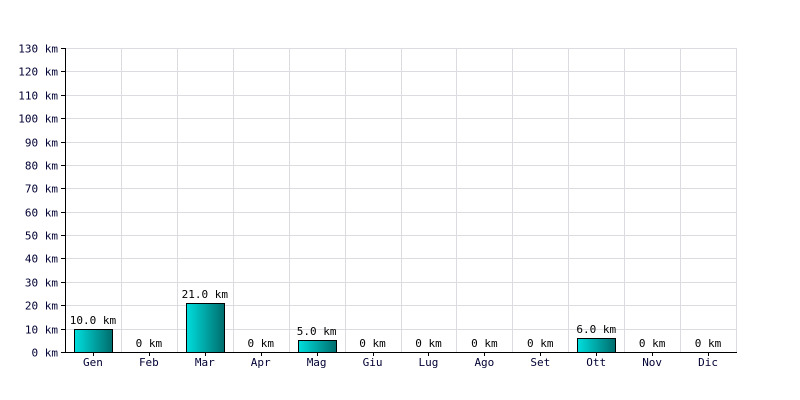 This screenshot has width=800, height=400. Describe the element at coordinates (317, 362) in the screenshot. I see `x-tick-label: Mag` at that location.